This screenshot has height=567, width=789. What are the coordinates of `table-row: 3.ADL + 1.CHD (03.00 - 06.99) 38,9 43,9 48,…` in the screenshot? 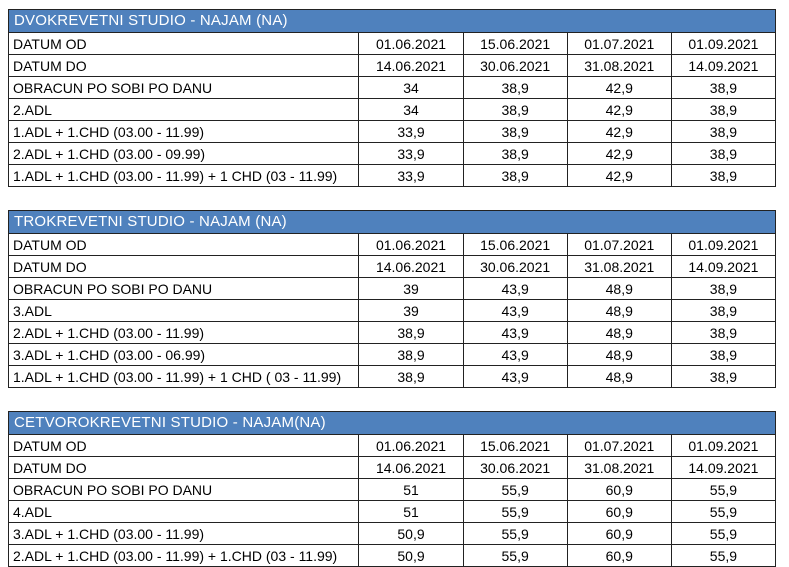 It's located at (392, 354).